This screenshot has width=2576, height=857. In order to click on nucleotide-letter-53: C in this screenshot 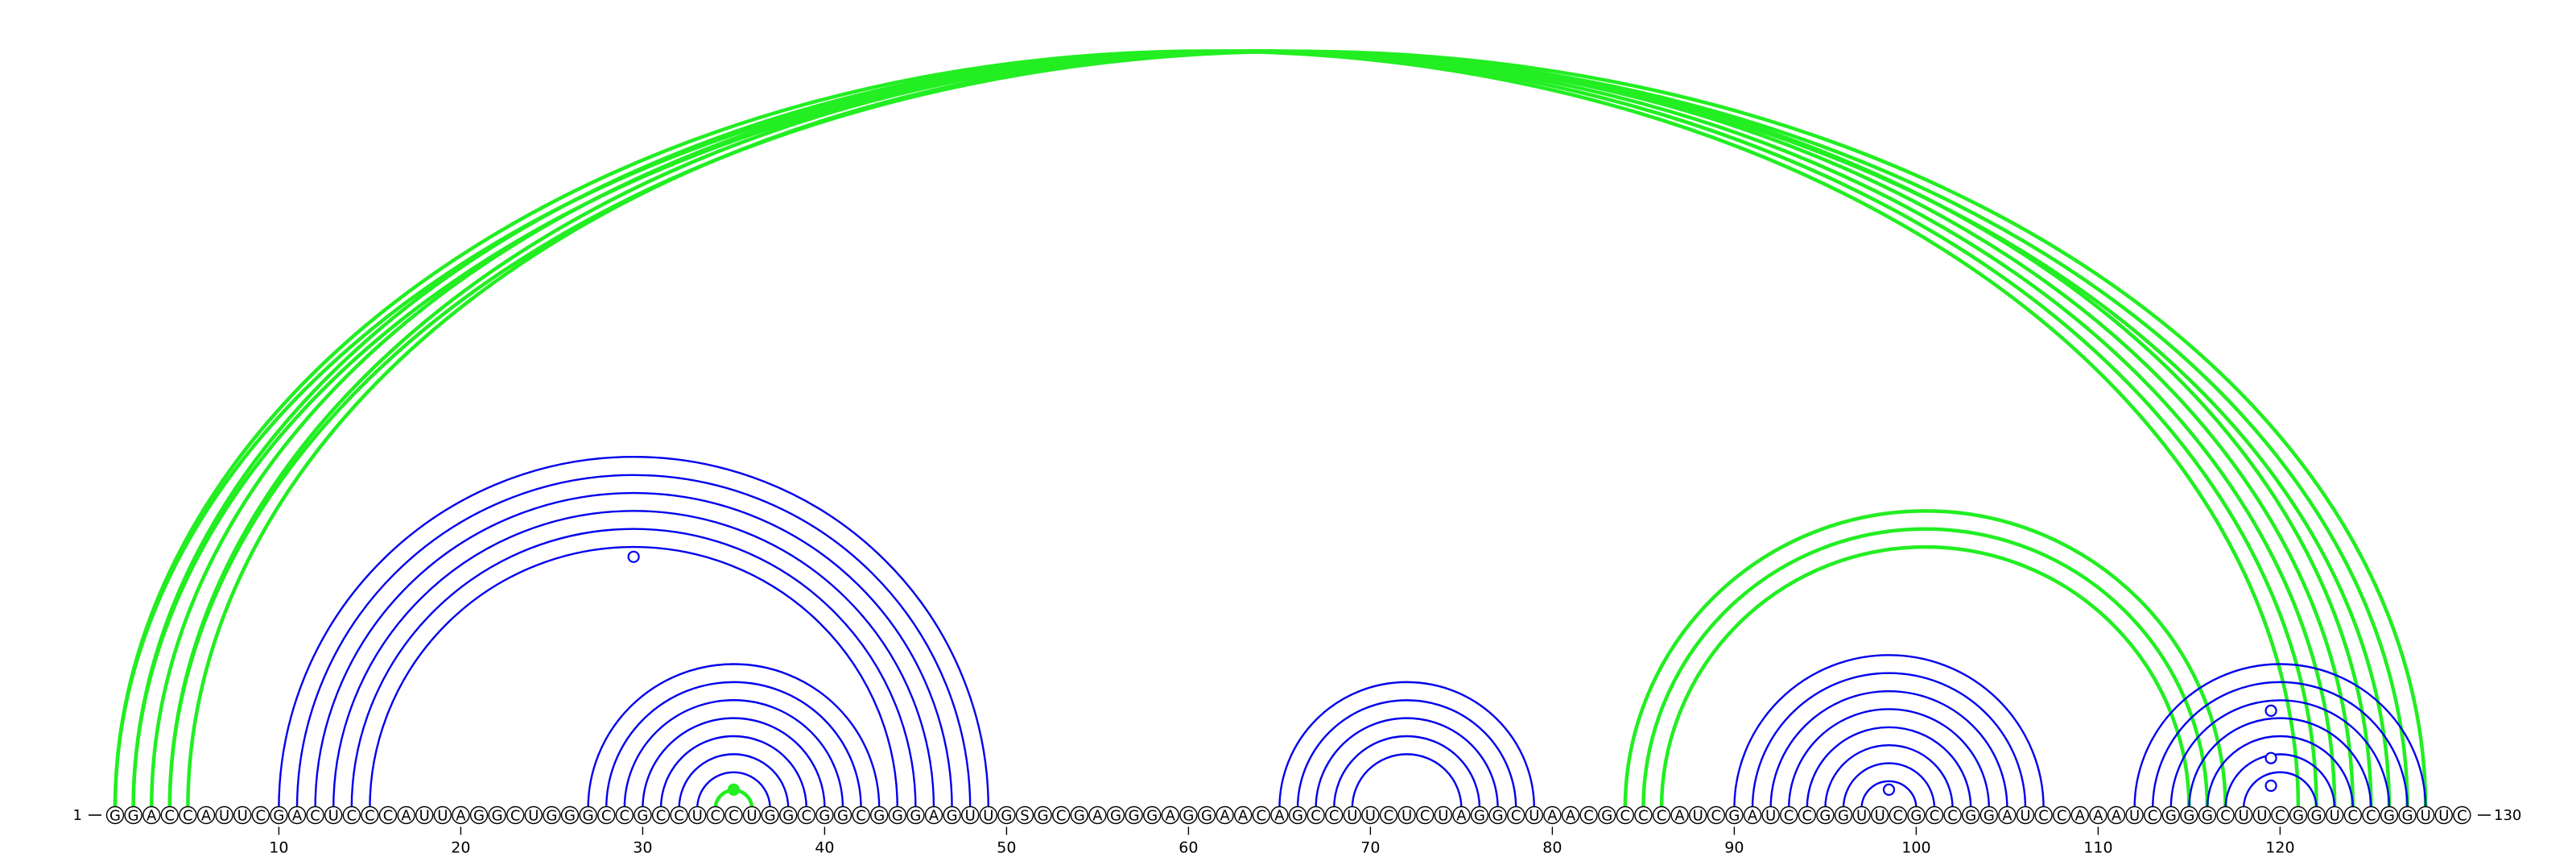, I will do `click(1061, 816)`.